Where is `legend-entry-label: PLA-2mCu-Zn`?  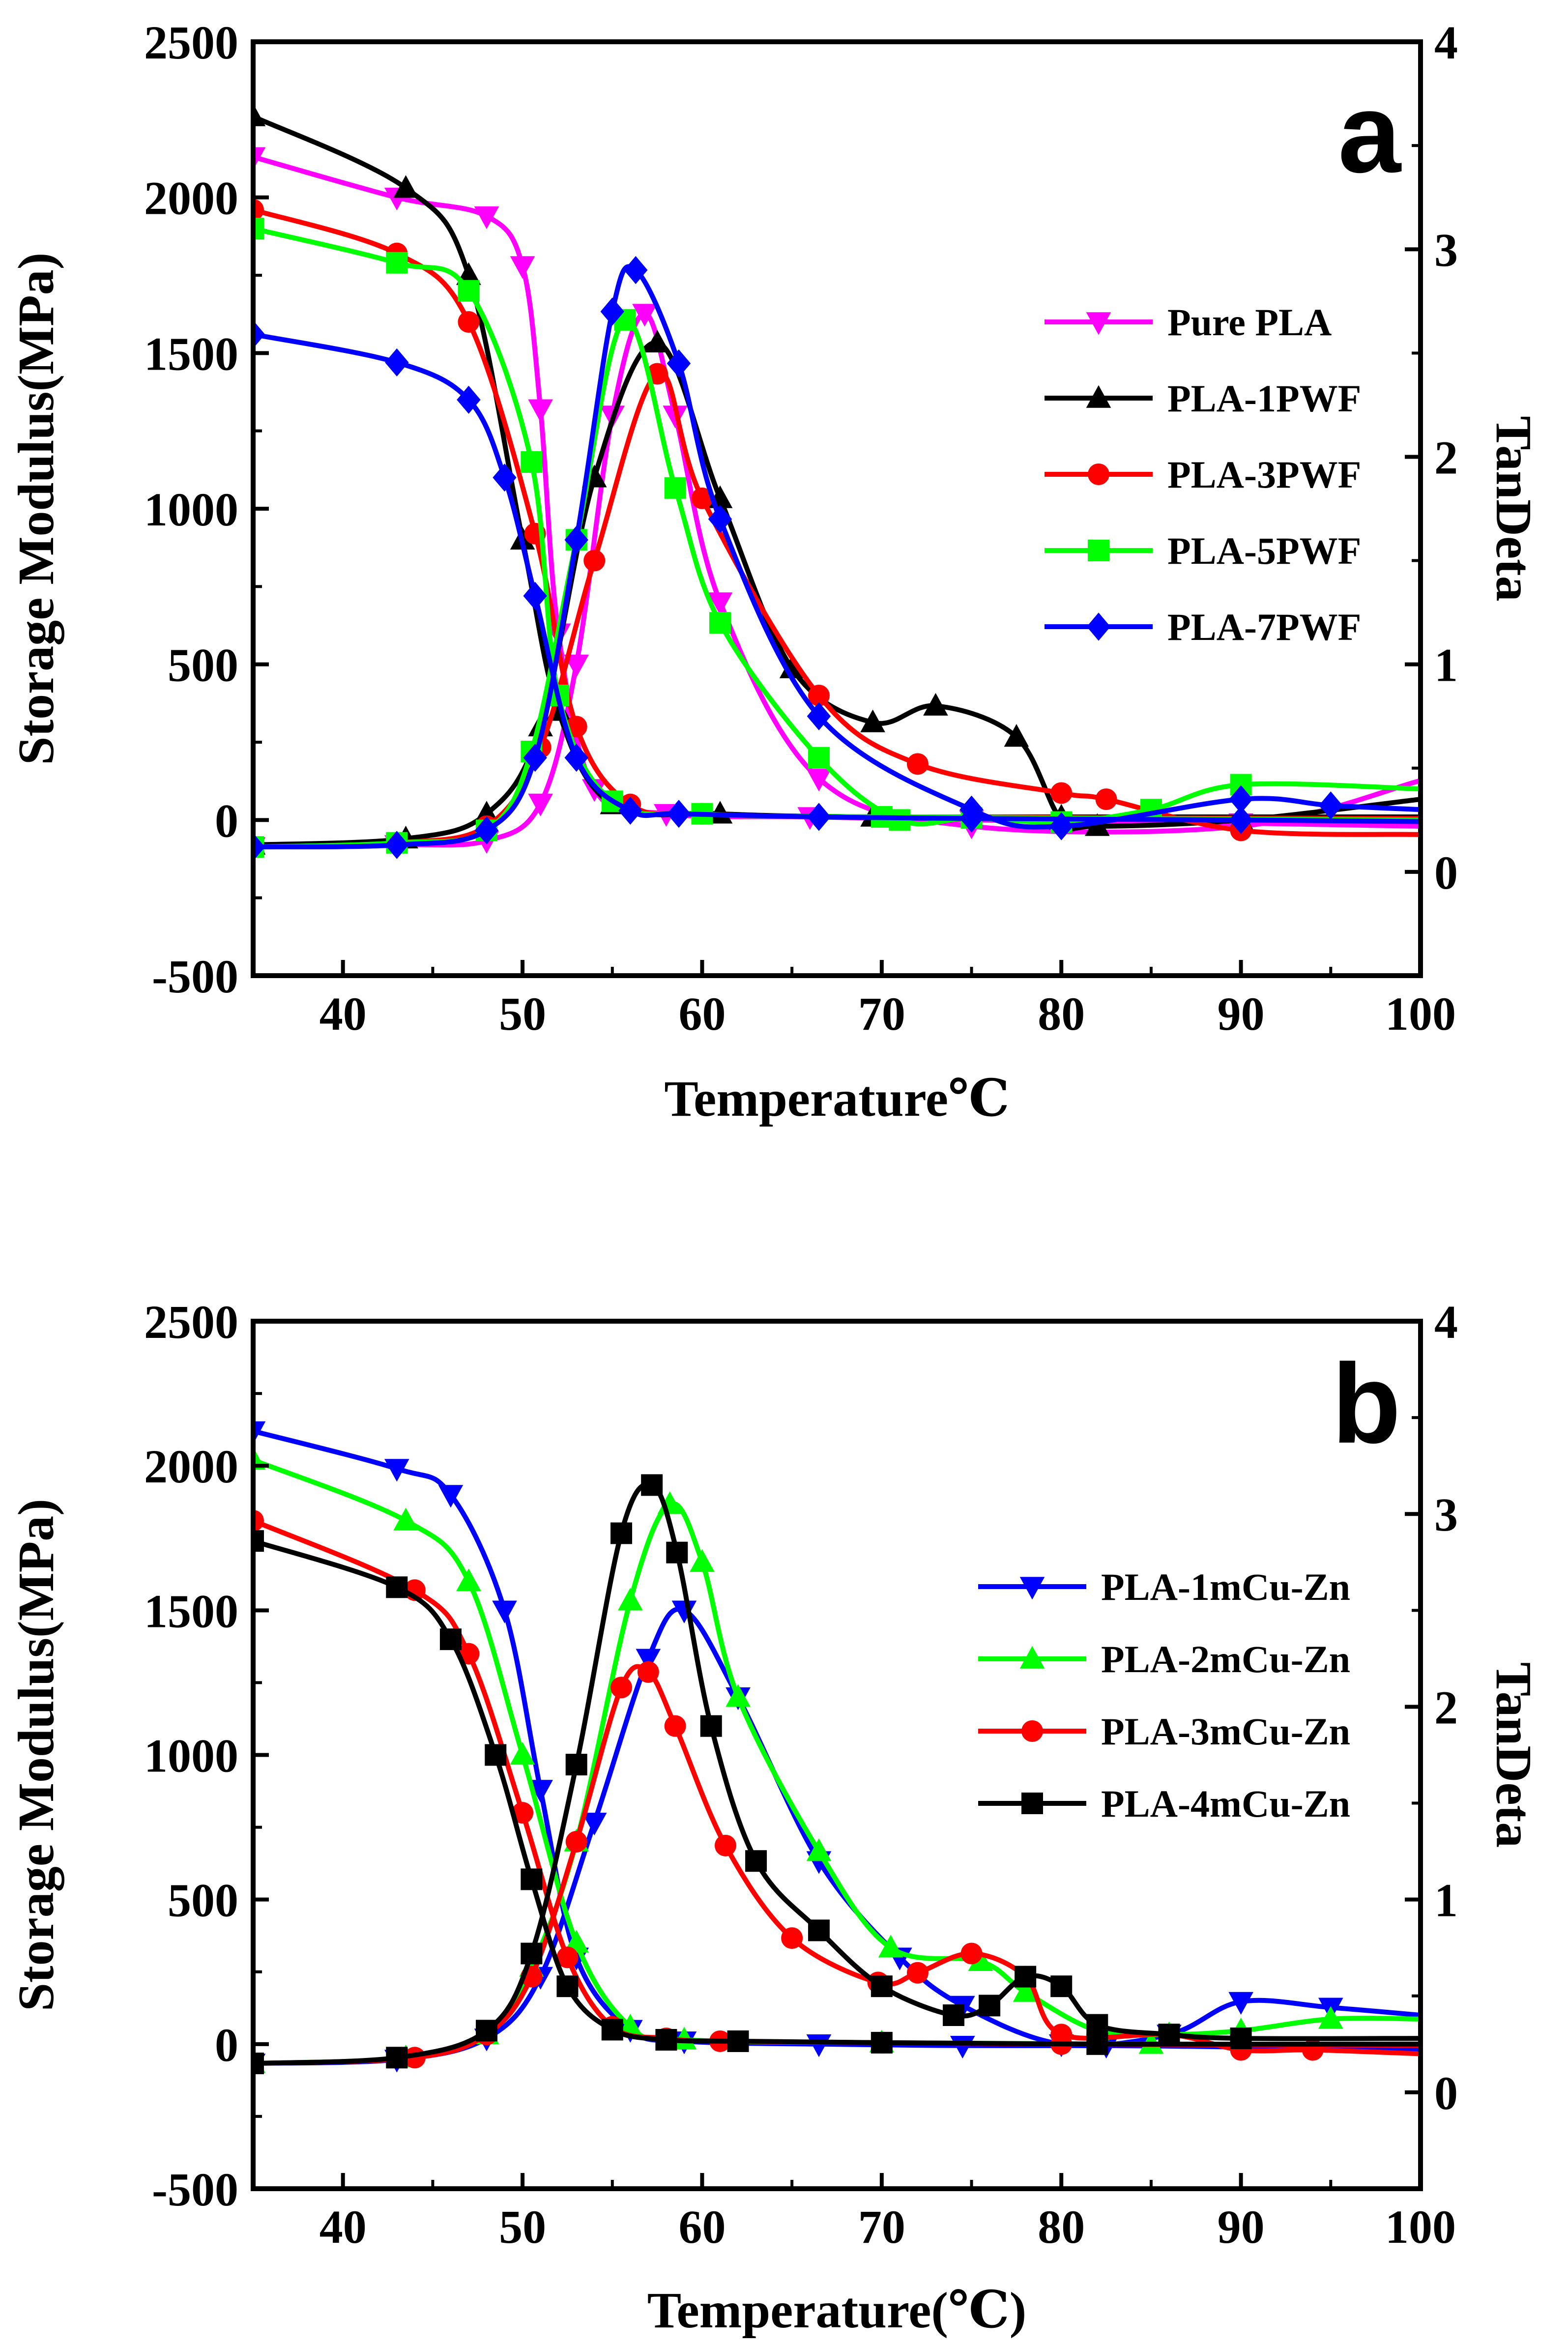 legend-entry-label: PLA-2mCu-Zn is located at coordinates (1225, 1659).